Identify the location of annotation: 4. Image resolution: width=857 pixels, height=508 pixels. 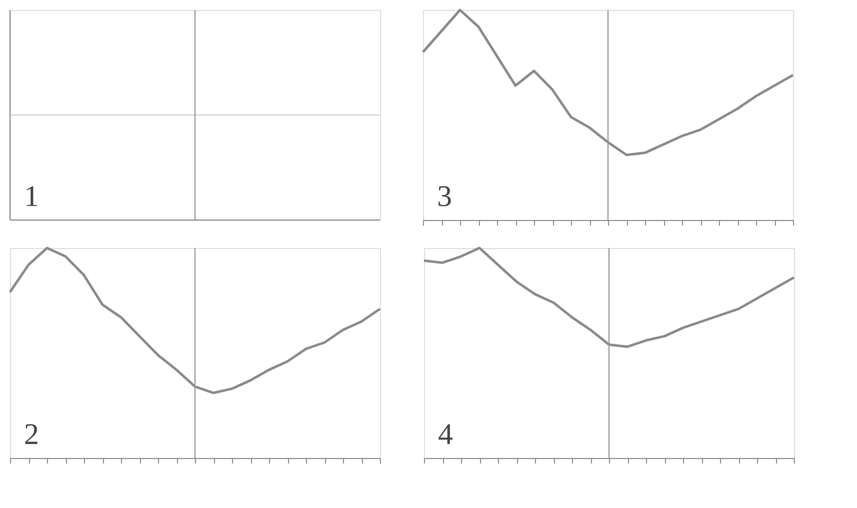
(445, 434).